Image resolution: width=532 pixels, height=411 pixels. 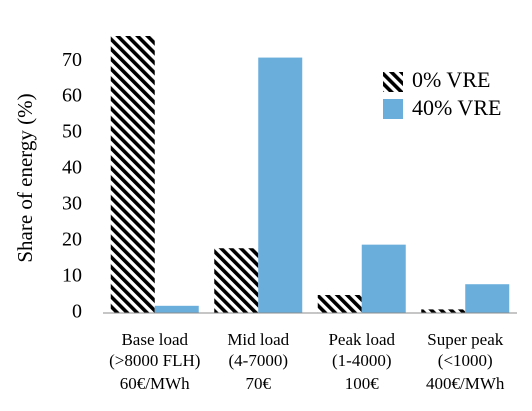 I want to click on y-tick-label: 10, so click(x=72, y=276).